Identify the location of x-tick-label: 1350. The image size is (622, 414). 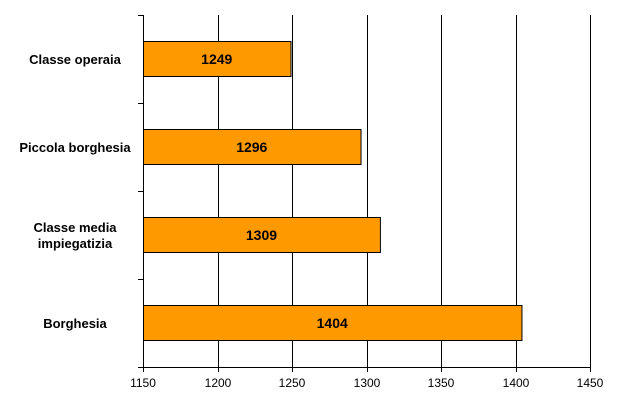
(441, 383).